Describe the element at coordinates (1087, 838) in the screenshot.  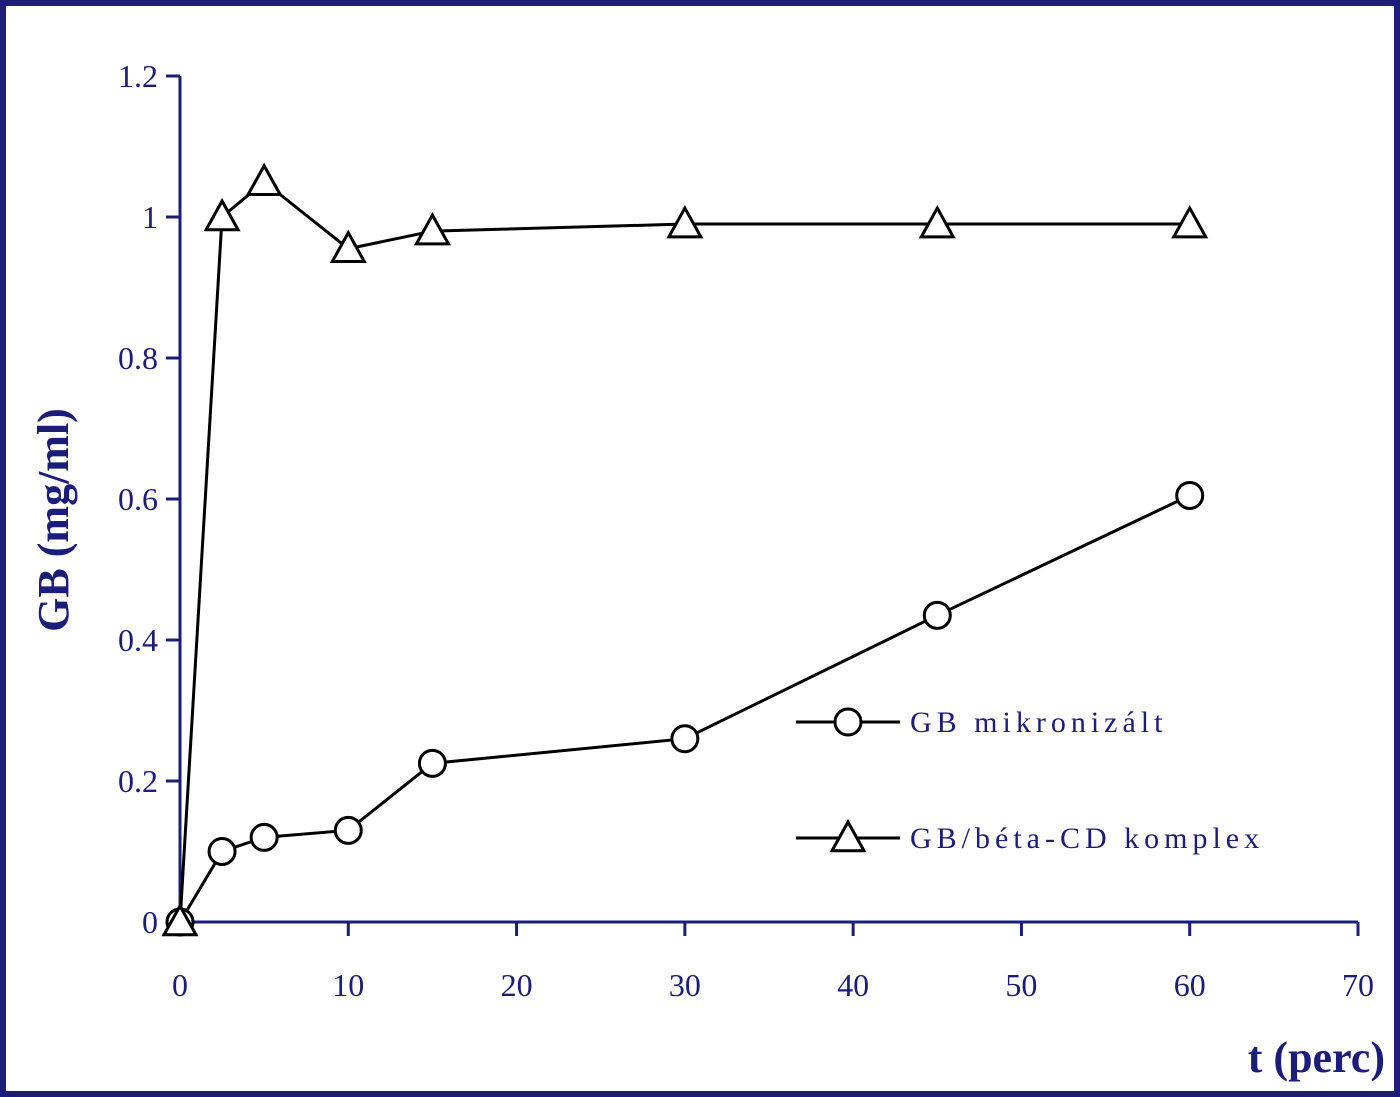
I see `legend-label: GB/béta-CD komplex` at that location.